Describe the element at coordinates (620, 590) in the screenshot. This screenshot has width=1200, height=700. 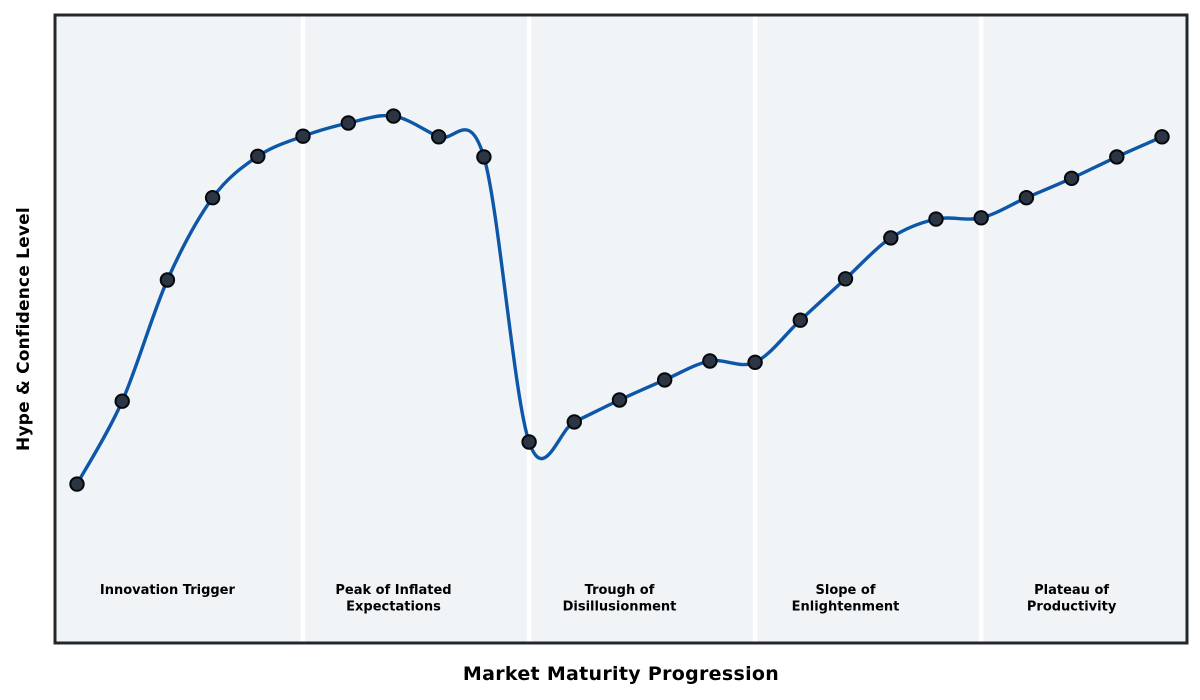
I see `phase-label-line: Trough of` at that location.